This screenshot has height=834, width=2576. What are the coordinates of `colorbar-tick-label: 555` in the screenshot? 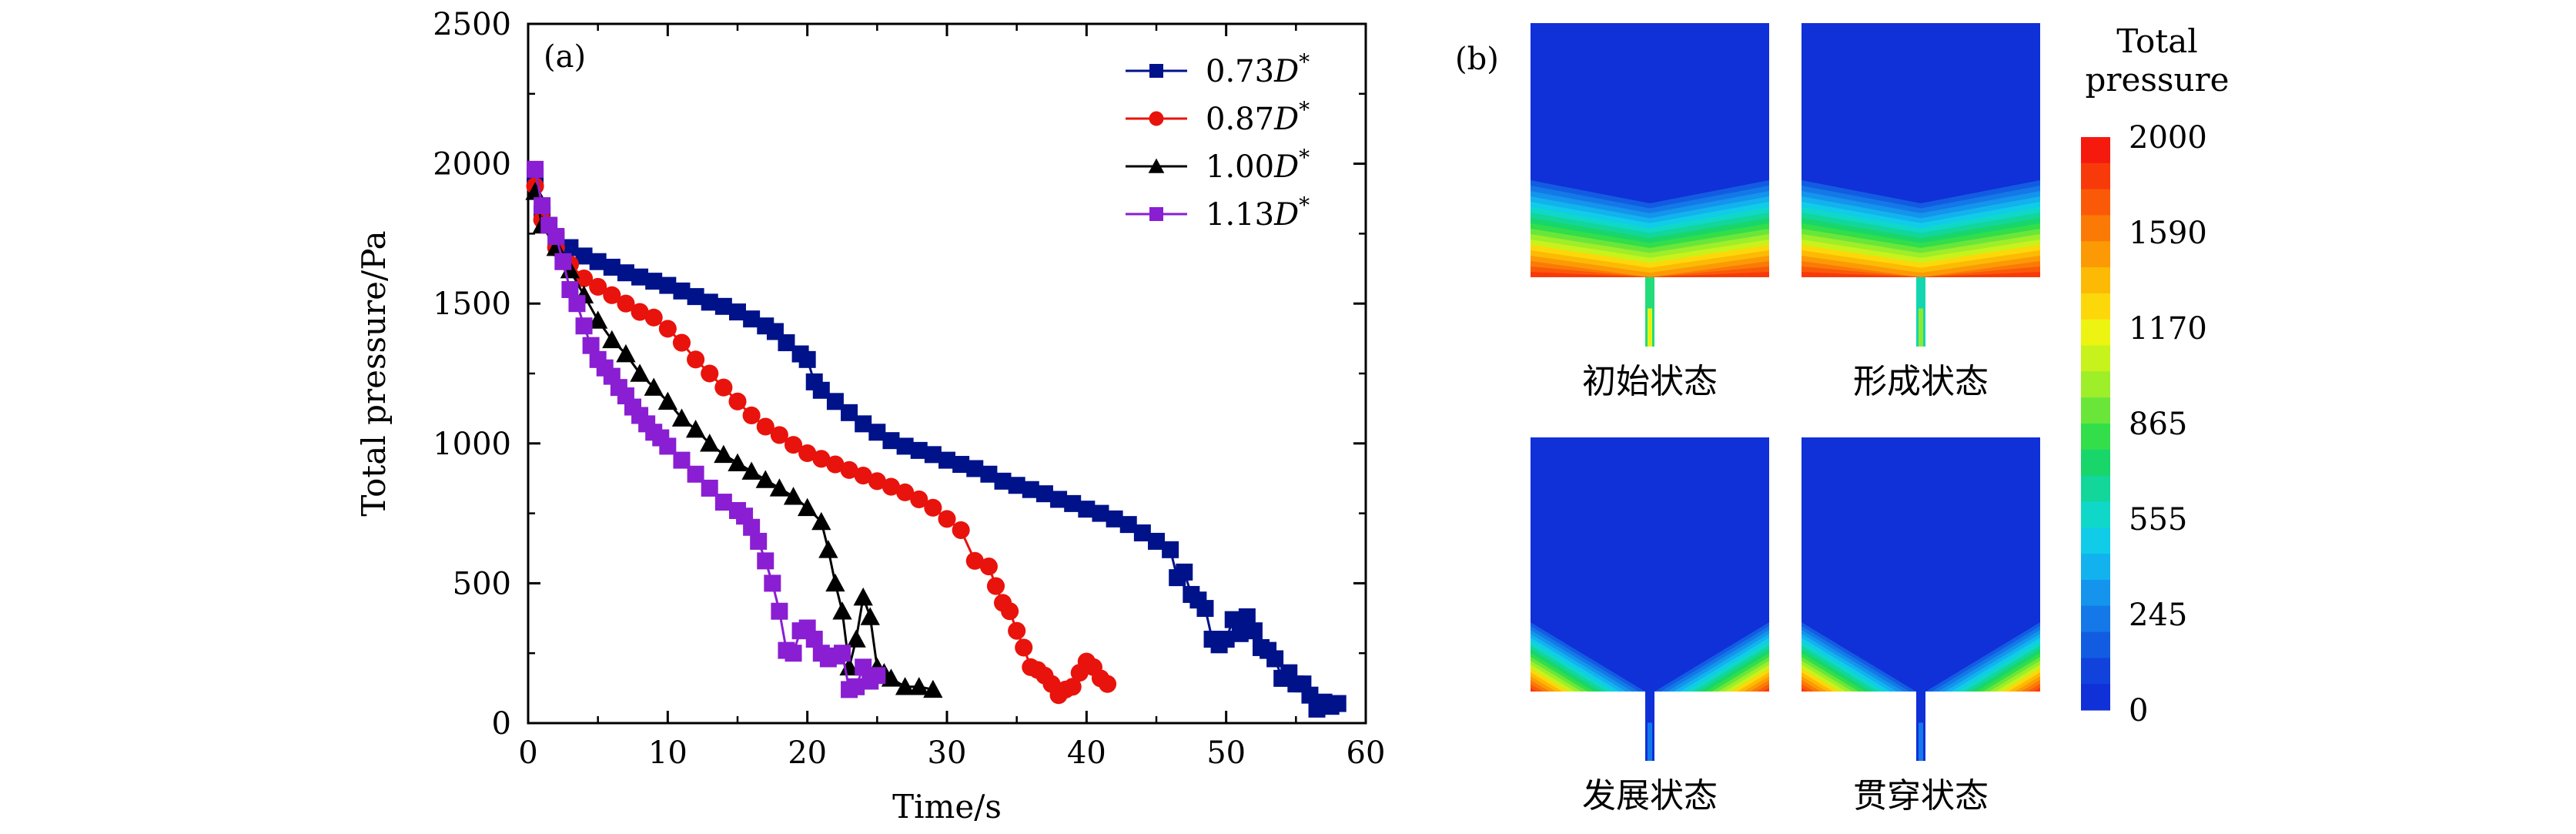 It's located at (2158, 520).